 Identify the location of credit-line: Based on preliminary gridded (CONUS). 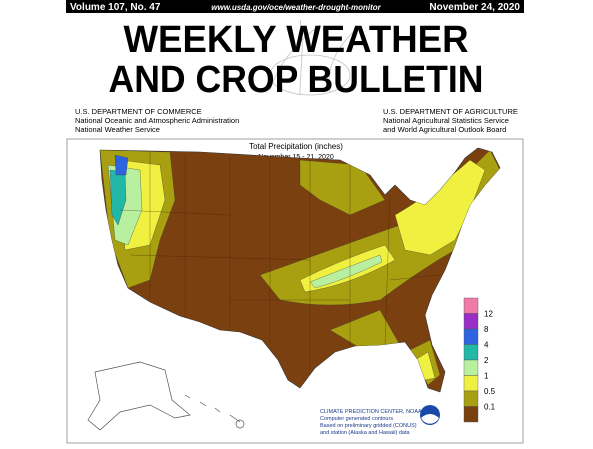
(368, 426).